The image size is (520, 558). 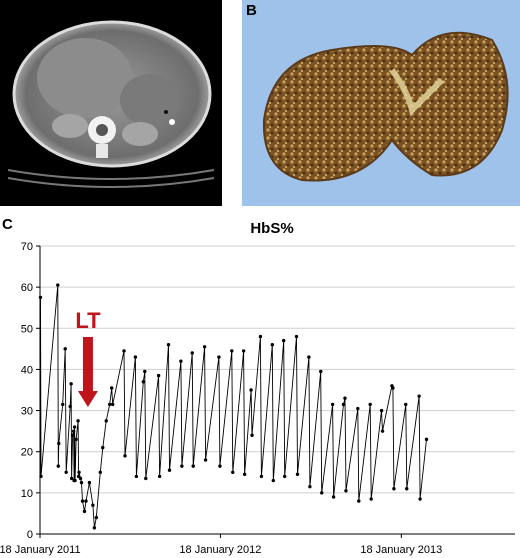 I want to click on ct-scan-graphic, so click(x=111, y=104).